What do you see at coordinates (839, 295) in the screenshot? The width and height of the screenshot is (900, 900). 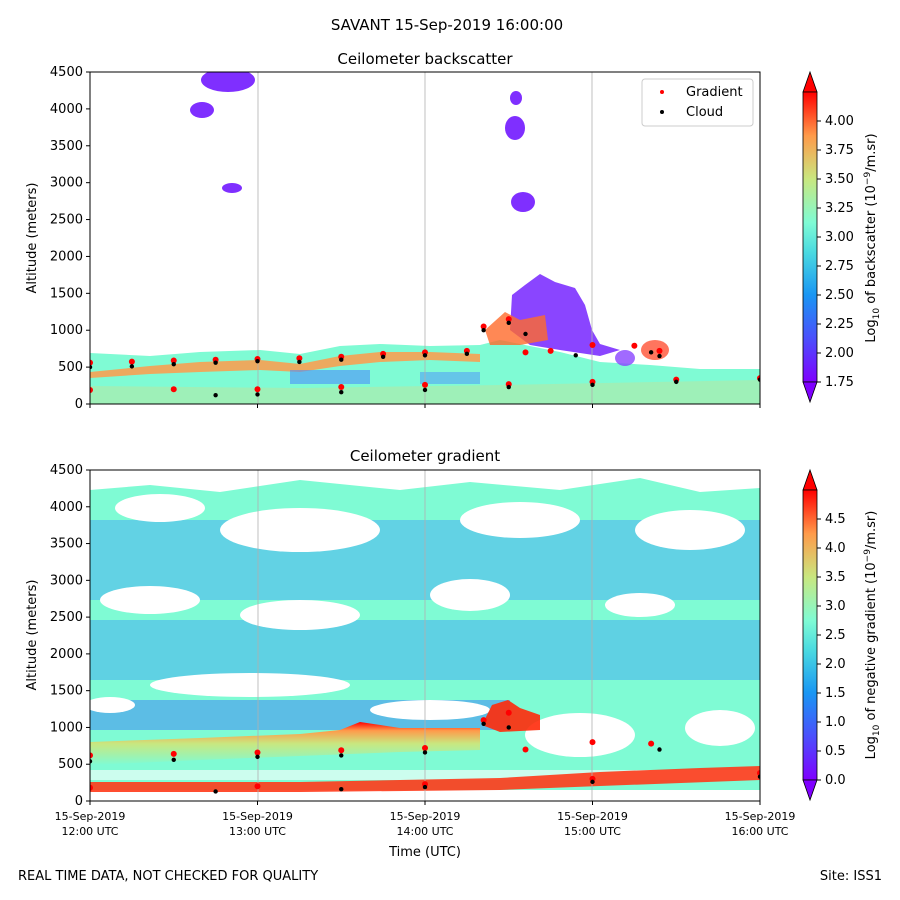 I see `colorbar-tick-label: 2.50` at bounding box center [839, 295].